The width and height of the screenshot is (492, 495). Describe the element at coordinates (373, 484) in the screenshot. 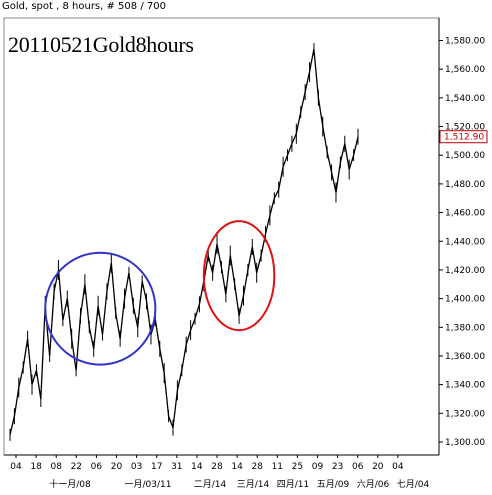

I see `x-month-label: 六月/06` at that location.